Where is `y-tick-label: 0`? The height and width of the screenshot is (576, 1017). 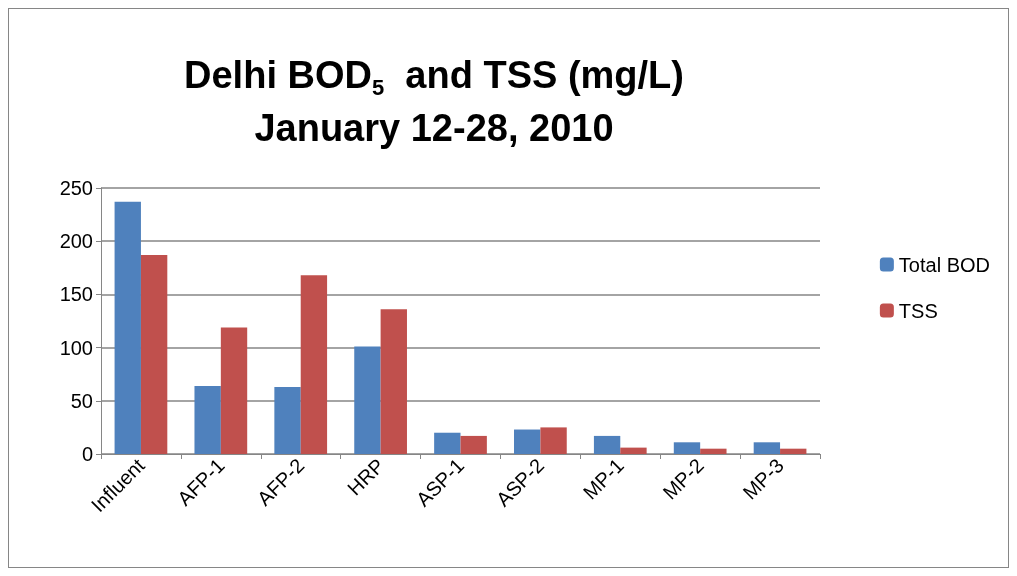
y-tick-label: 0 is located at coordinates (87, 454).